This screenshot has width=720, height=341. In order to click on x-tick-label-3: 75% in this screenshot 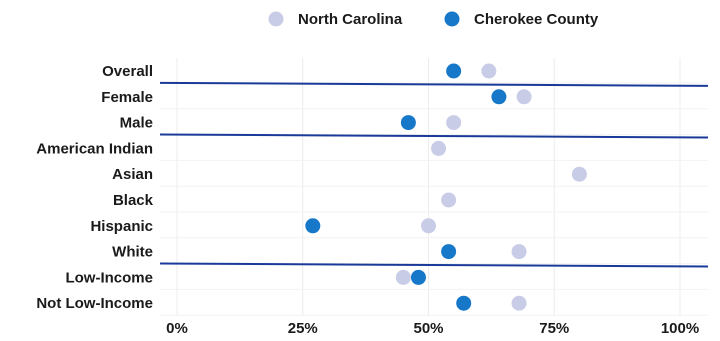, I will do `click(554, 328)`.